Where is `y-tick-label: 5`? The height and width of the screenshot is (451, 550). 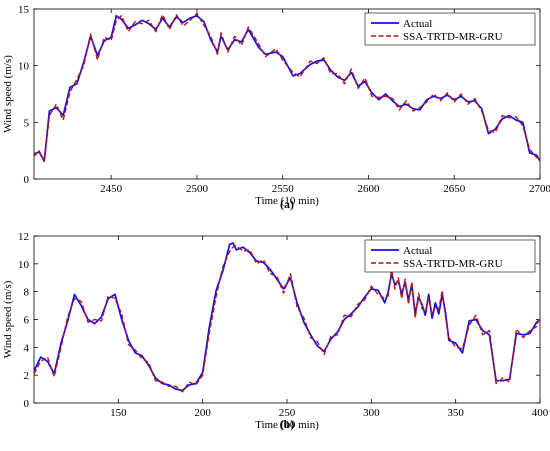 y-tick-label: 5 is located at coordinates (27, 123).